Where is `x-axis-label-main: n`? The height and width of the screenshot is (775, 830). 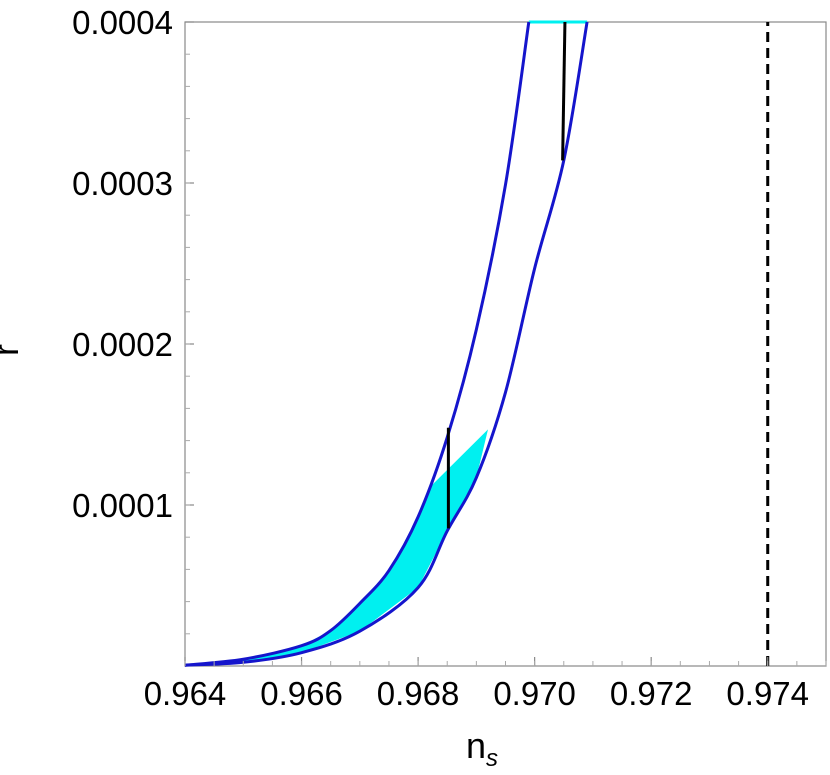 x-axis-label-main: n is located at coordinates (476, 745).